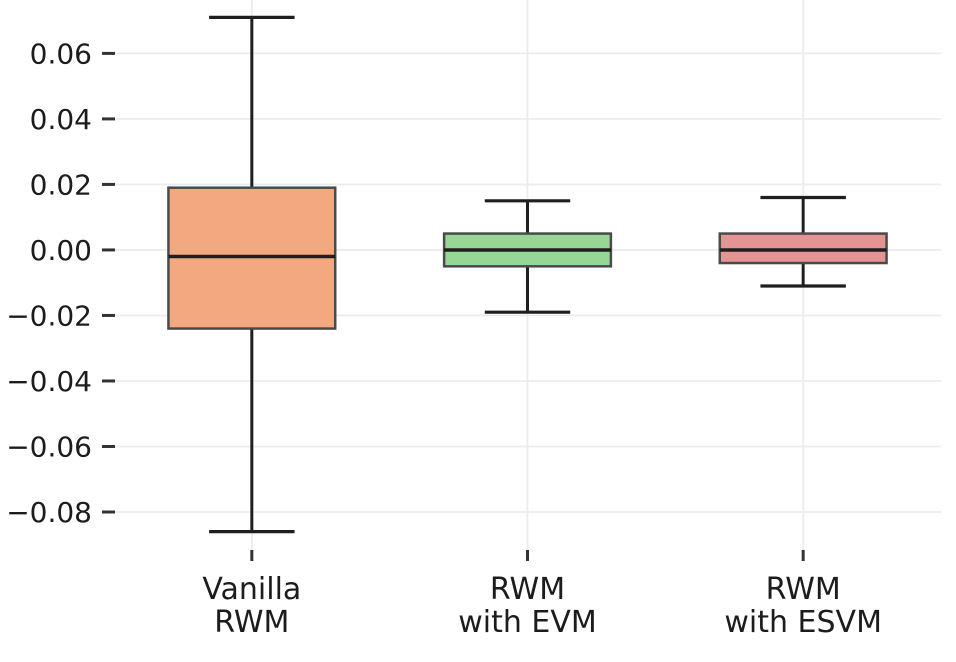 Image resolution: width=956 pixels, height=662 pixels. Describe the element at coordinates (61, 250) in the screenshot. I see `y-tick-label: 0.00` at that location.